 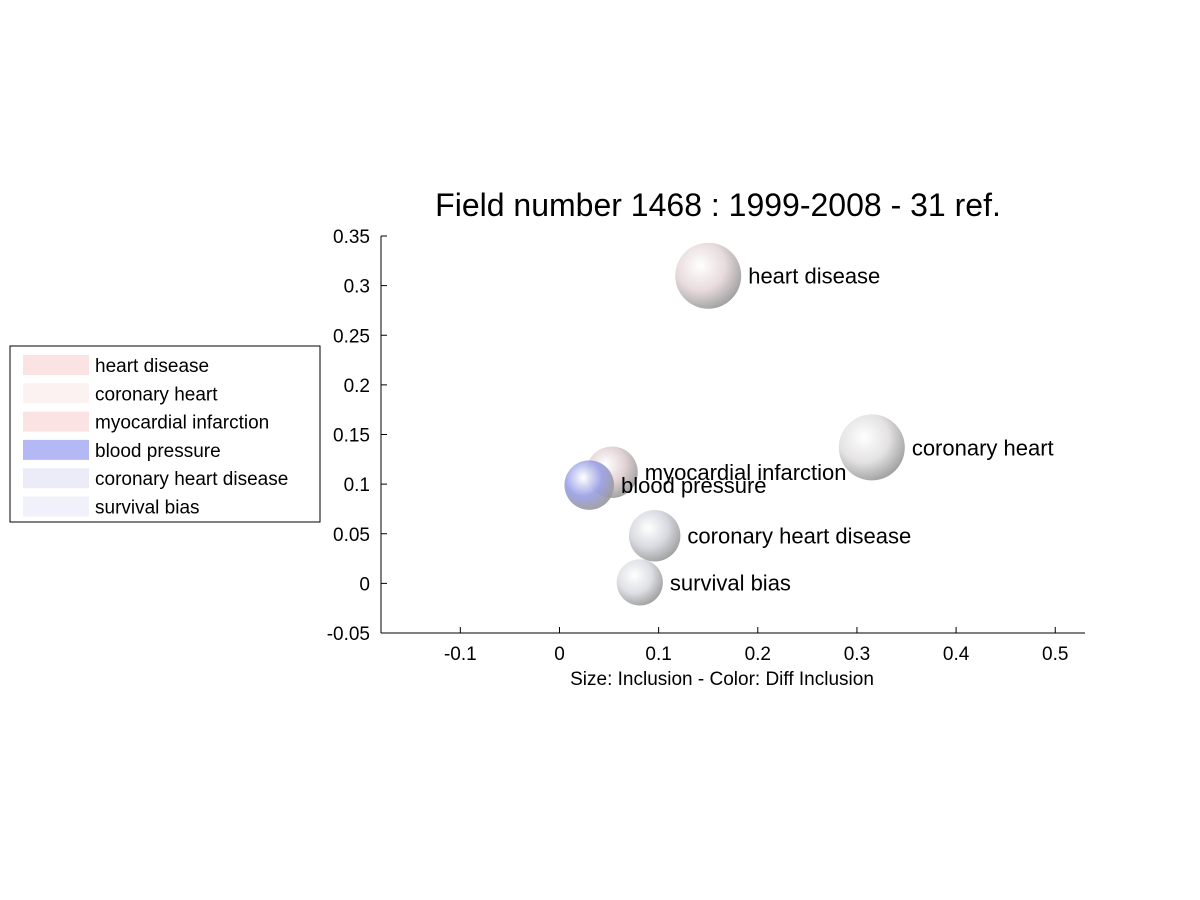 I want to click on x-tick-label: 0.3, so click(x=857, y=654).